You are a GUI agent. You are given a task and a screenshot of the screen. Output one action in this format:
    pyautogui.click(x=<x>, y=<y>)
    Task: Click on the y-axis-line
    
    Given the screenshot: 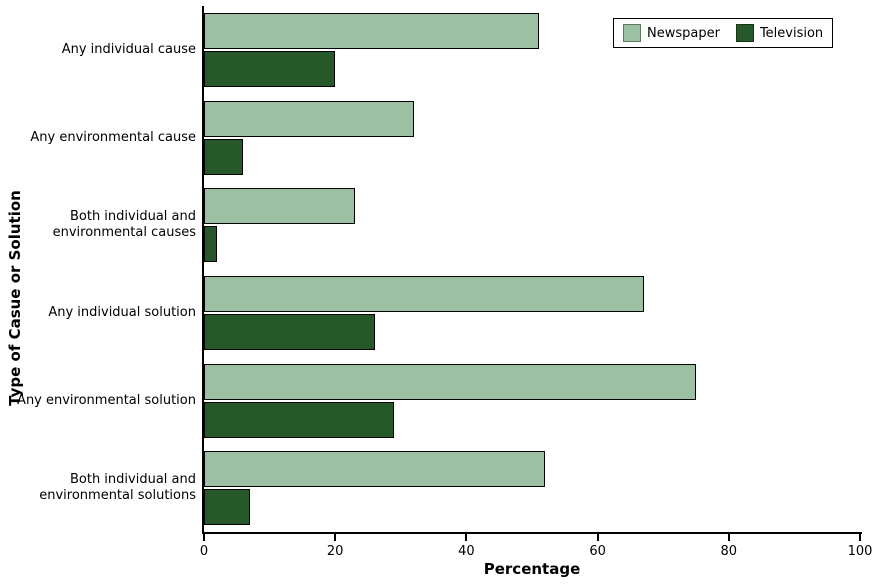 What is the action you would take?
    pyautogui.click(x=203, y=270)
    